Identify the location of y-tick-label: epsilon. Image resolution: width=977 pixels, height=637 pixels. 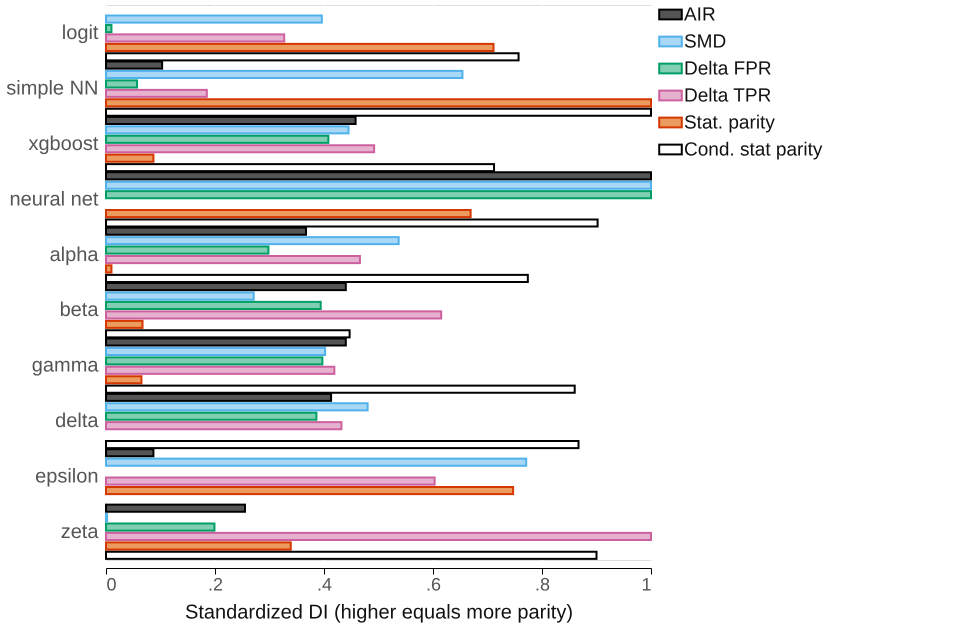
(66, 476).